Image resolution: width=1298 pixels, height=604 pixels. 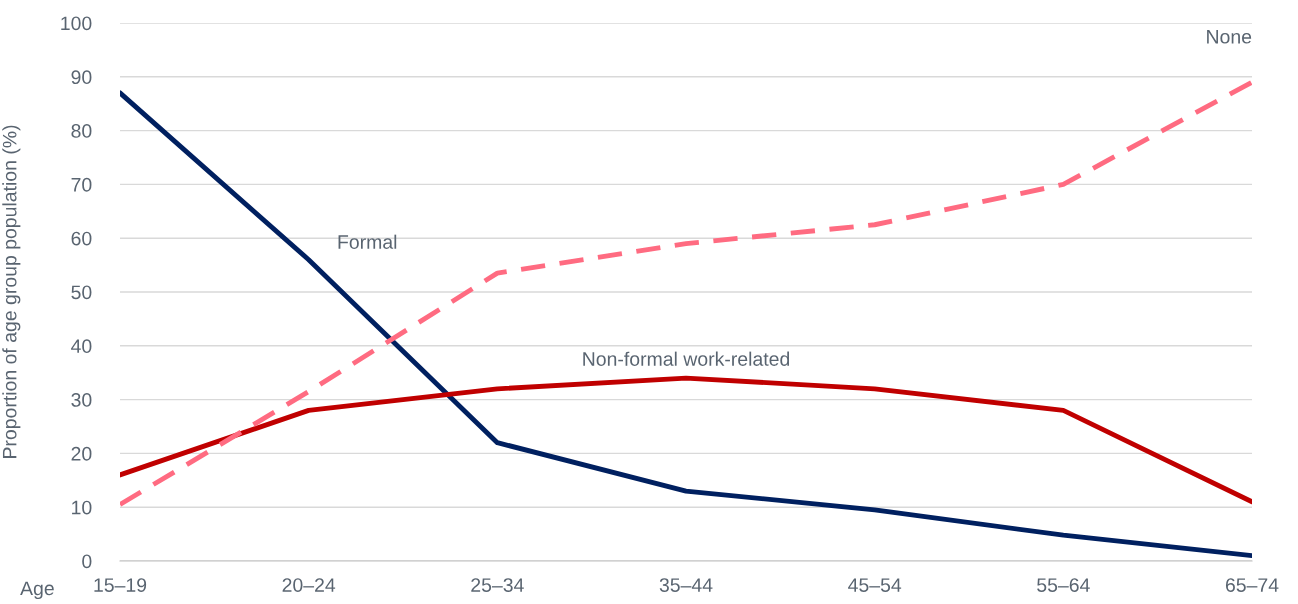 I want to click on y-axis-title: Proportion of age group population (%), so click(x=11, y=291).